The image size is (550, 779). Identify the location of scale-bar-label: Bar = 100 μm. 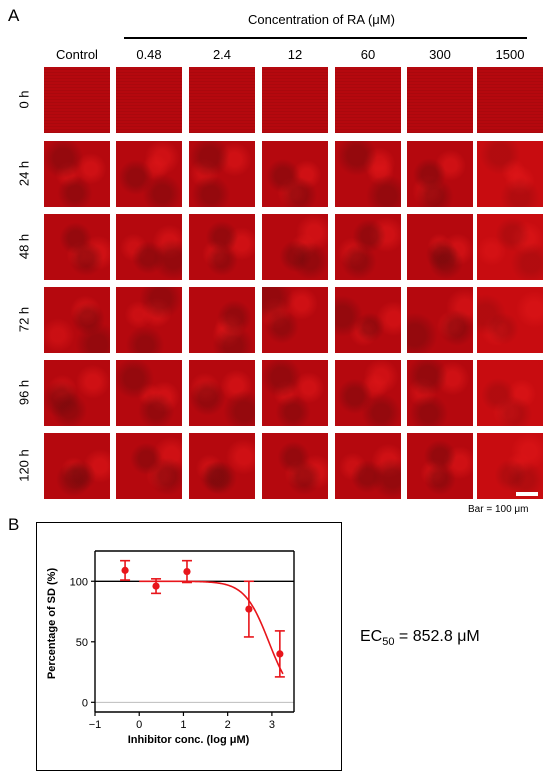
(498, 509).